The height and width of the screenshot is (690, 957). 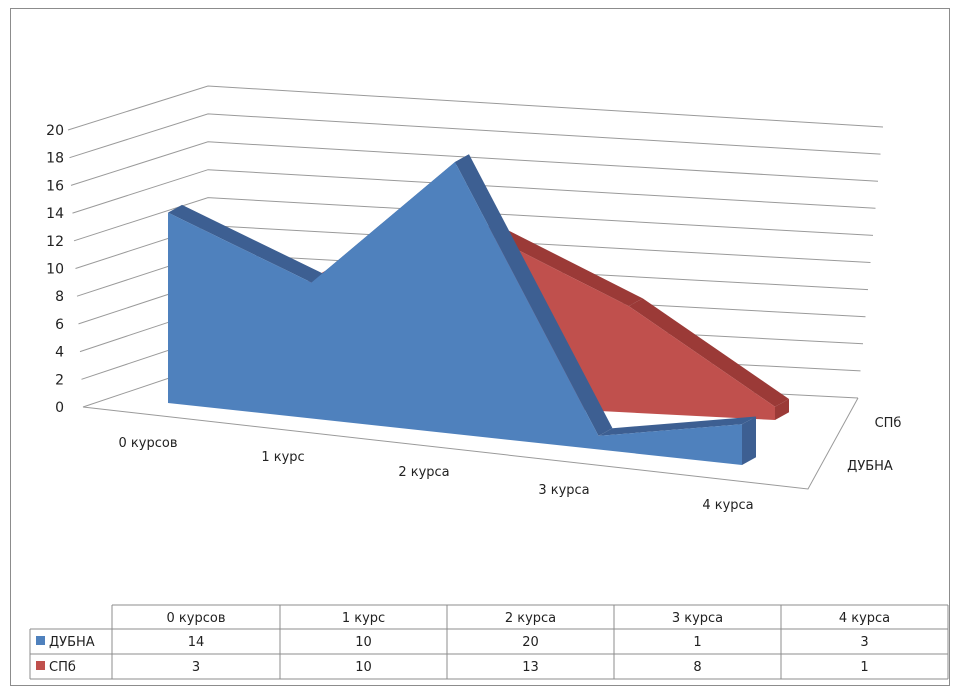 What do you see at coordinates (59, 353) in the screenshot?
I see `y-tick-label: 4` at bounding box center [59, 353].